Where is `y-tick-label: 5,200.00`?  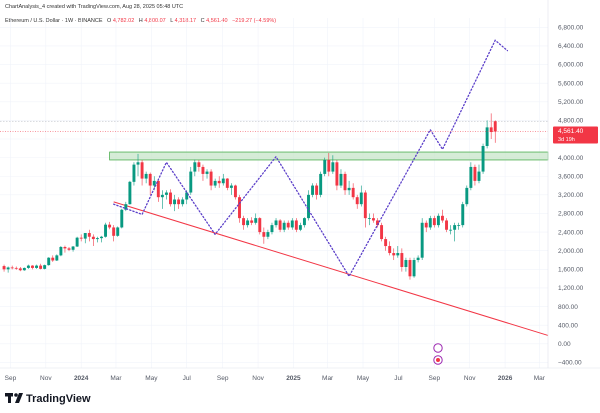
y-tick-label: 5,200.00 is located at coordinates (571, 102).